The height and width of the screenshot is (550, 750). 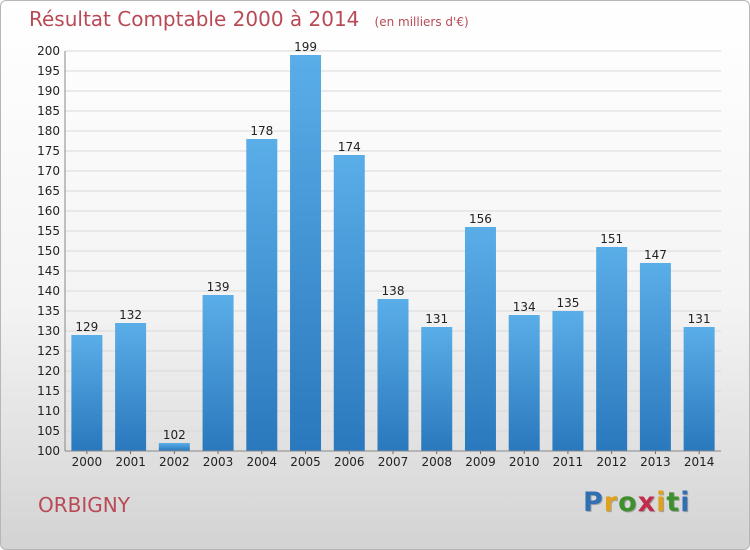 I want to click on x-tick-label-2007: 2007, so click(x=393, y=462).